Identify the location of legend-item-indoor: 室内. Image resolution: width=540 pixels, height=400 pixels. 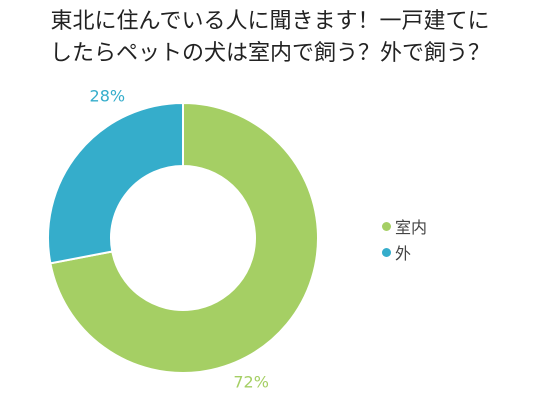
(404, 226).